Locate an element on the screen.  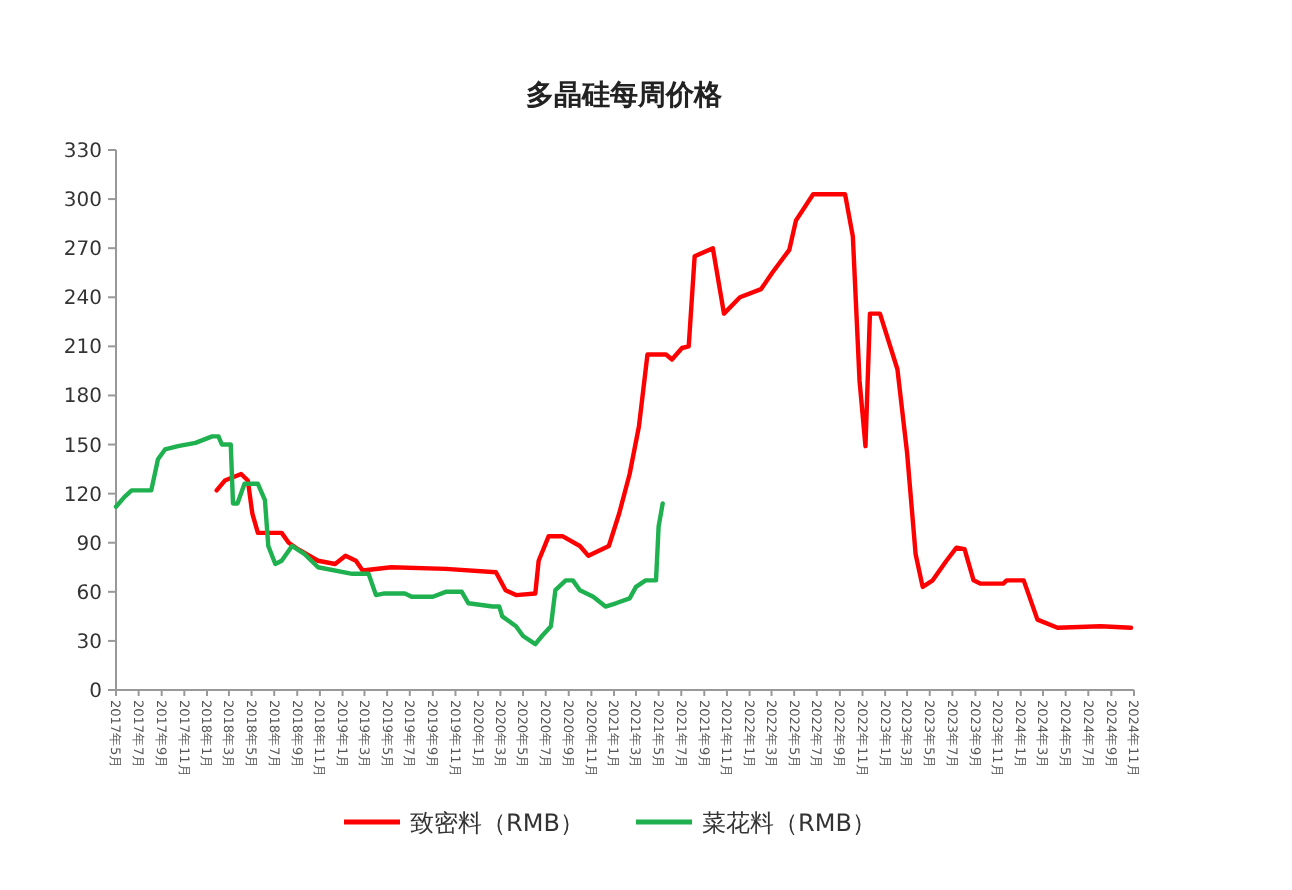
y-tick-label: 0 is located at coordinates (95, 692).